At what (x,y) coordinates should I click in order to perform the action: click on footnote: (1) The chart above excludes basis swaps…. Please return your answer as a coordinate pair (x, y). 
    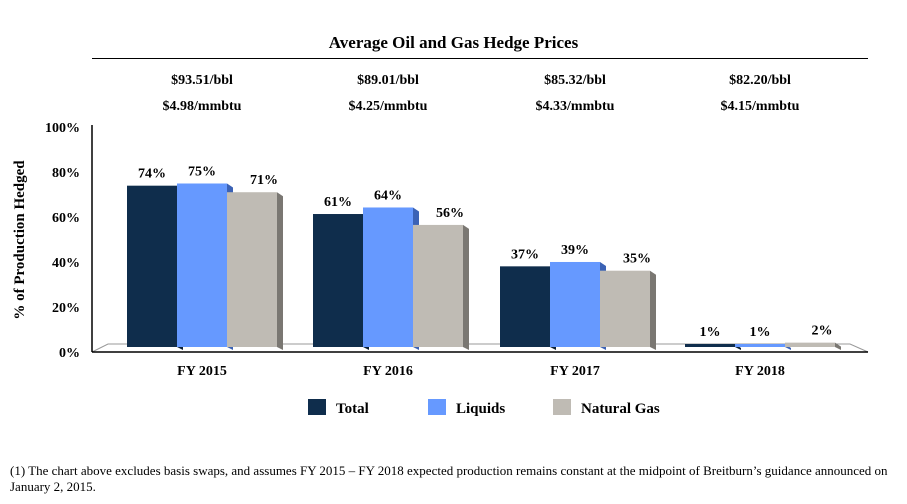
    Looking at the image, I should click on (449, 478).